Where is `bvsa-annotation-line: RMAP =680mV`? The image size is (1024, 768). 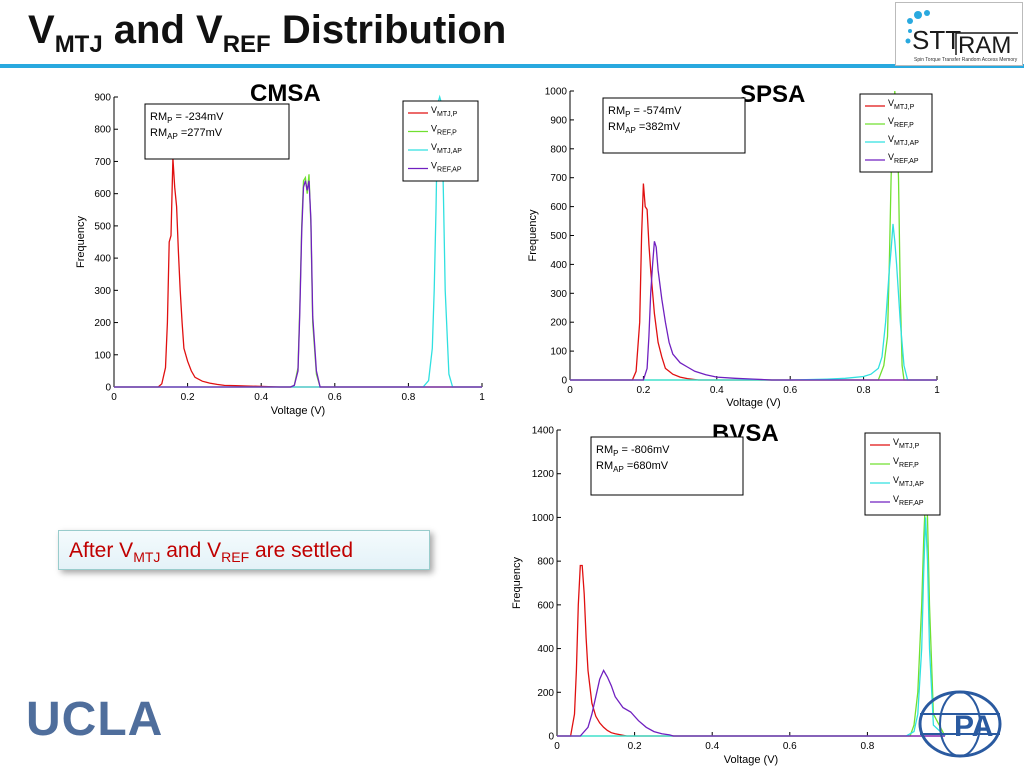
bvsa-annotation-line: RMAP =680mV is located at coordinates (632, 467).